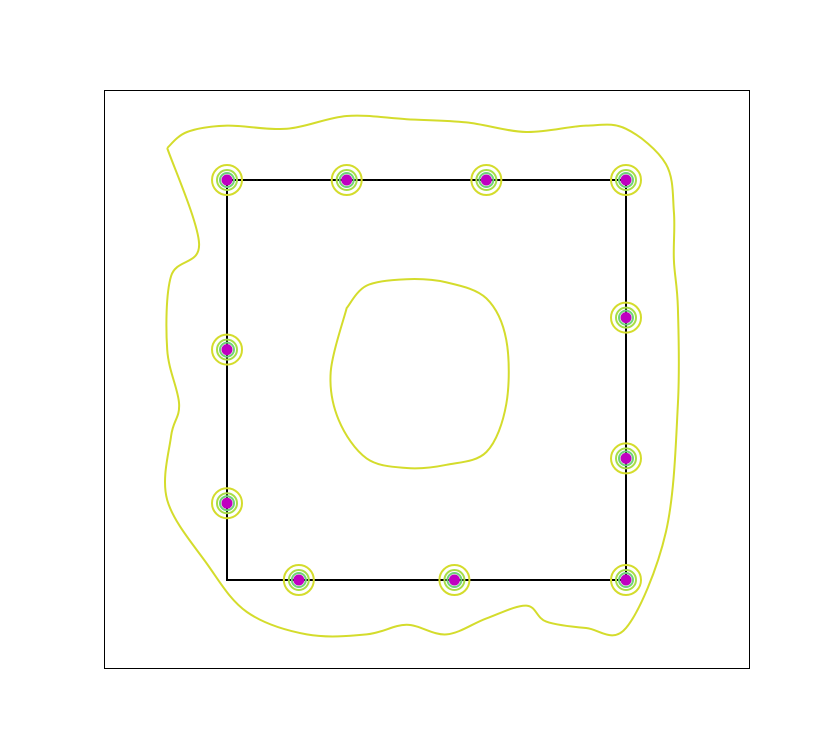 Image resolution: width=832 pixels, height=752 pixels. I want to click on inner-contour-line, so click(419, 374).